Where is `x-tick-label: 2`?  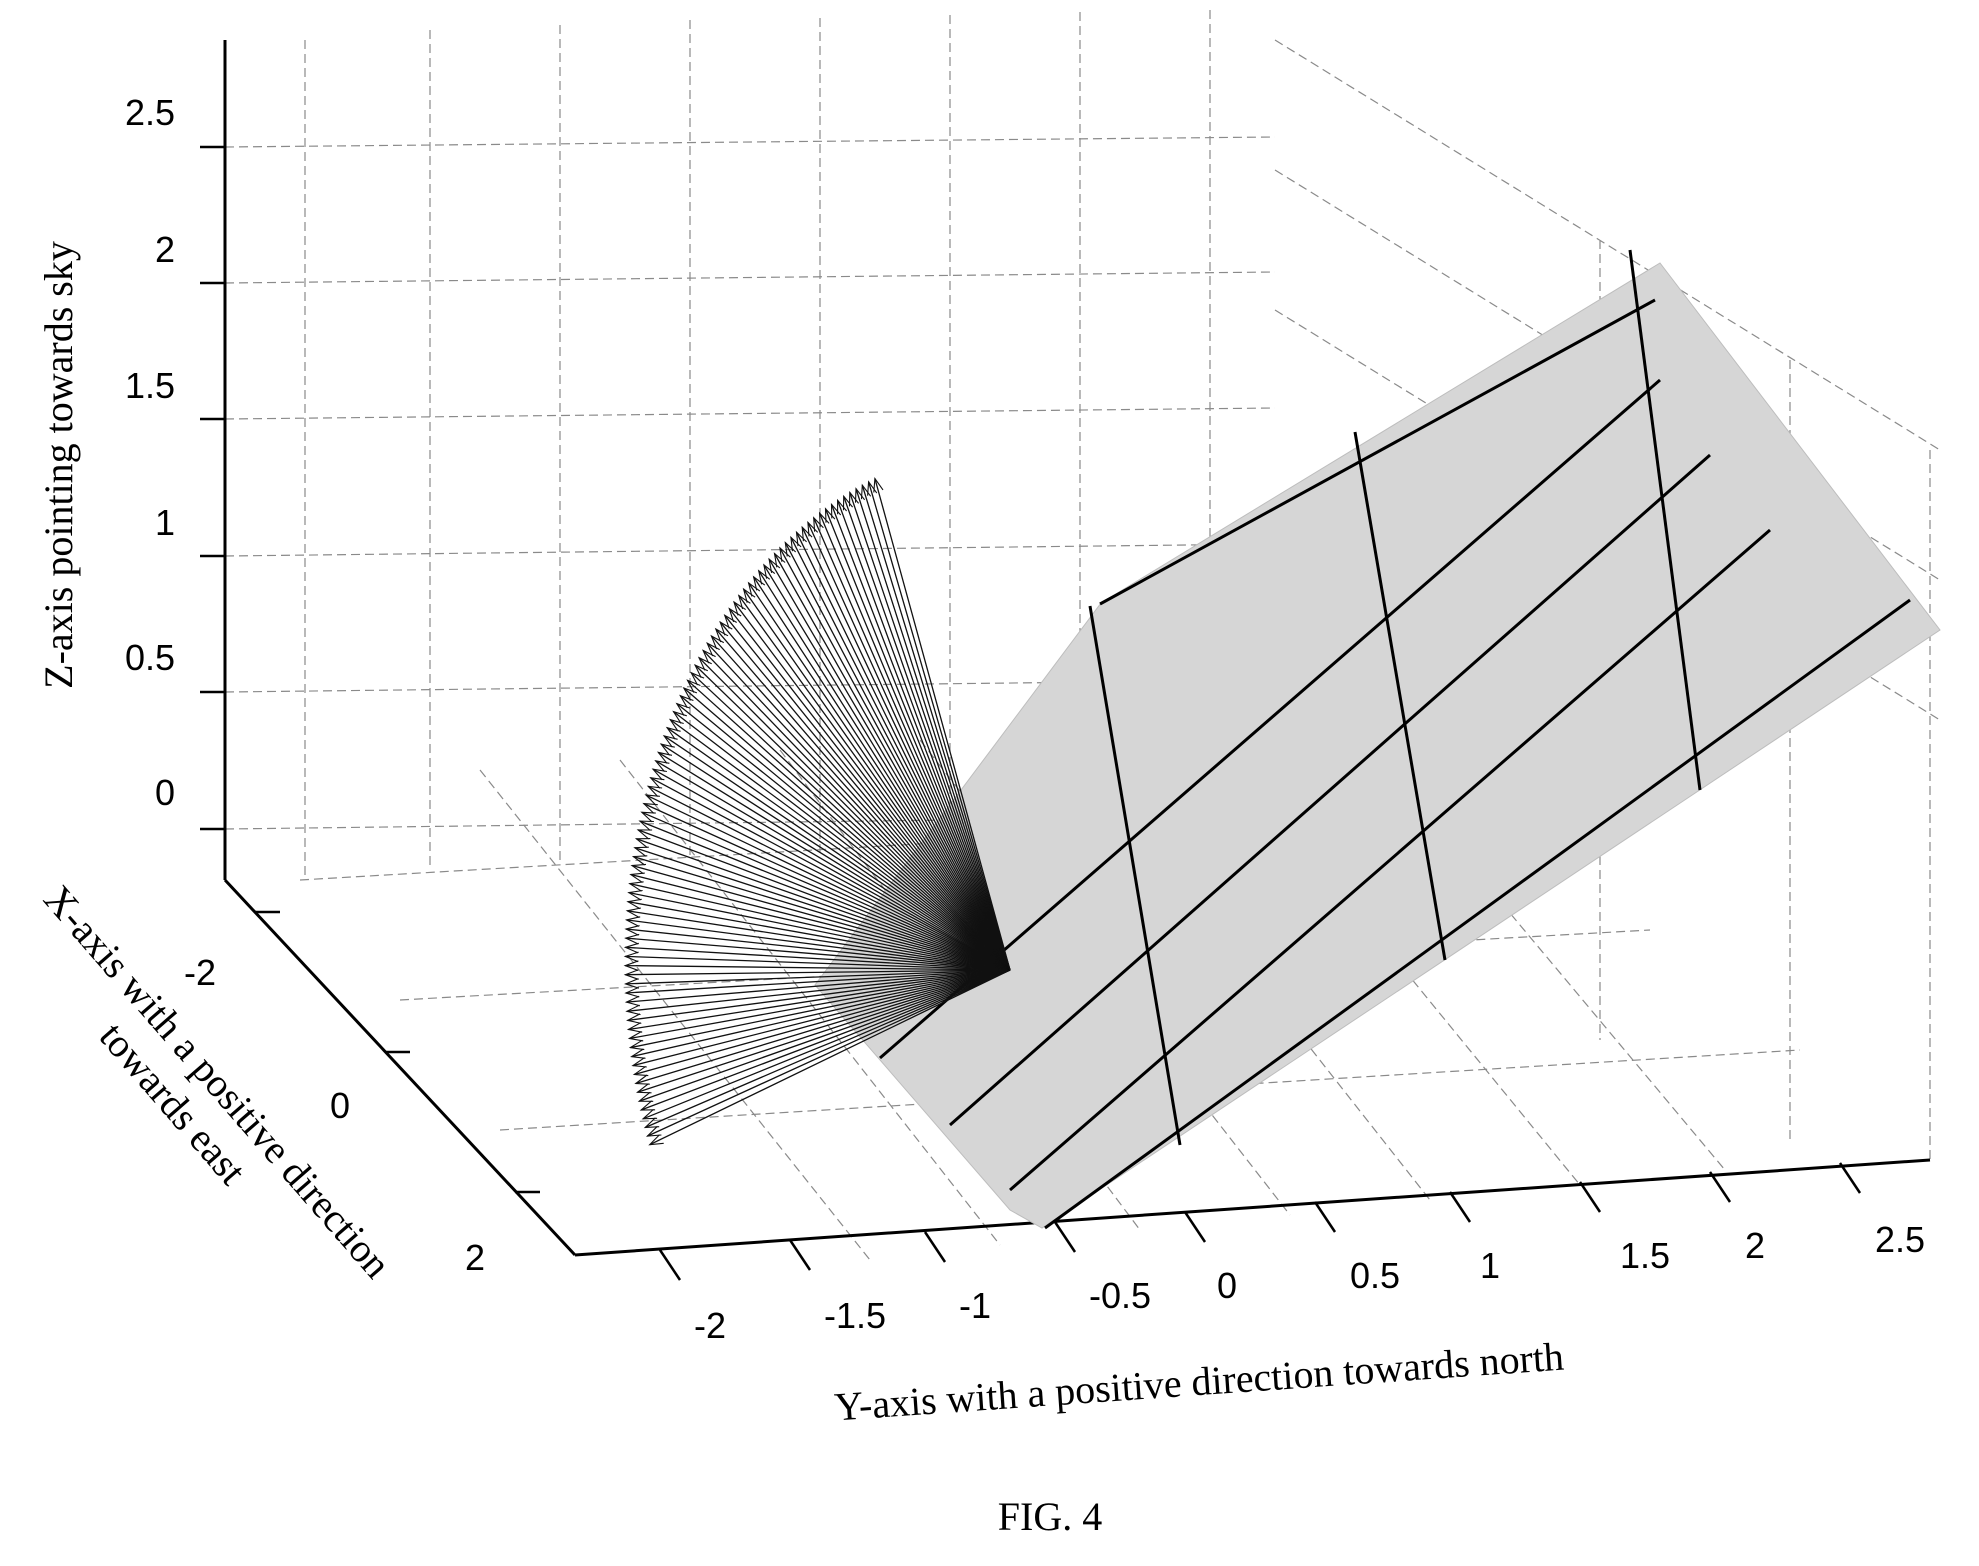
x-tick-label: 2 is located at coordinates (475, 1257).